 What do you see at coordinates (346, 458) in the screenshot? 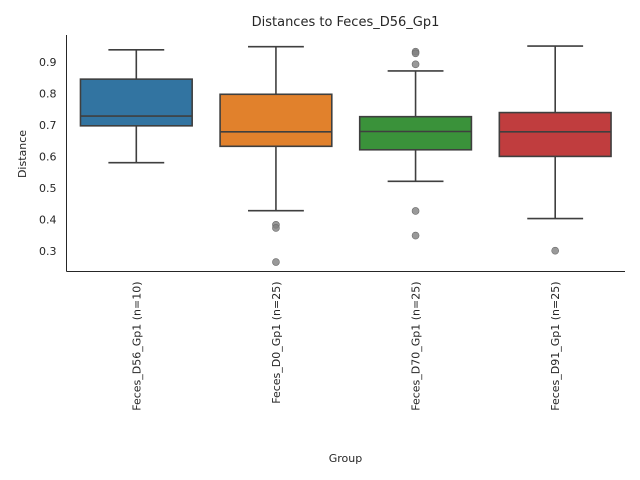
I see `x-axis-label: Group` at bounding box center [346, 458].